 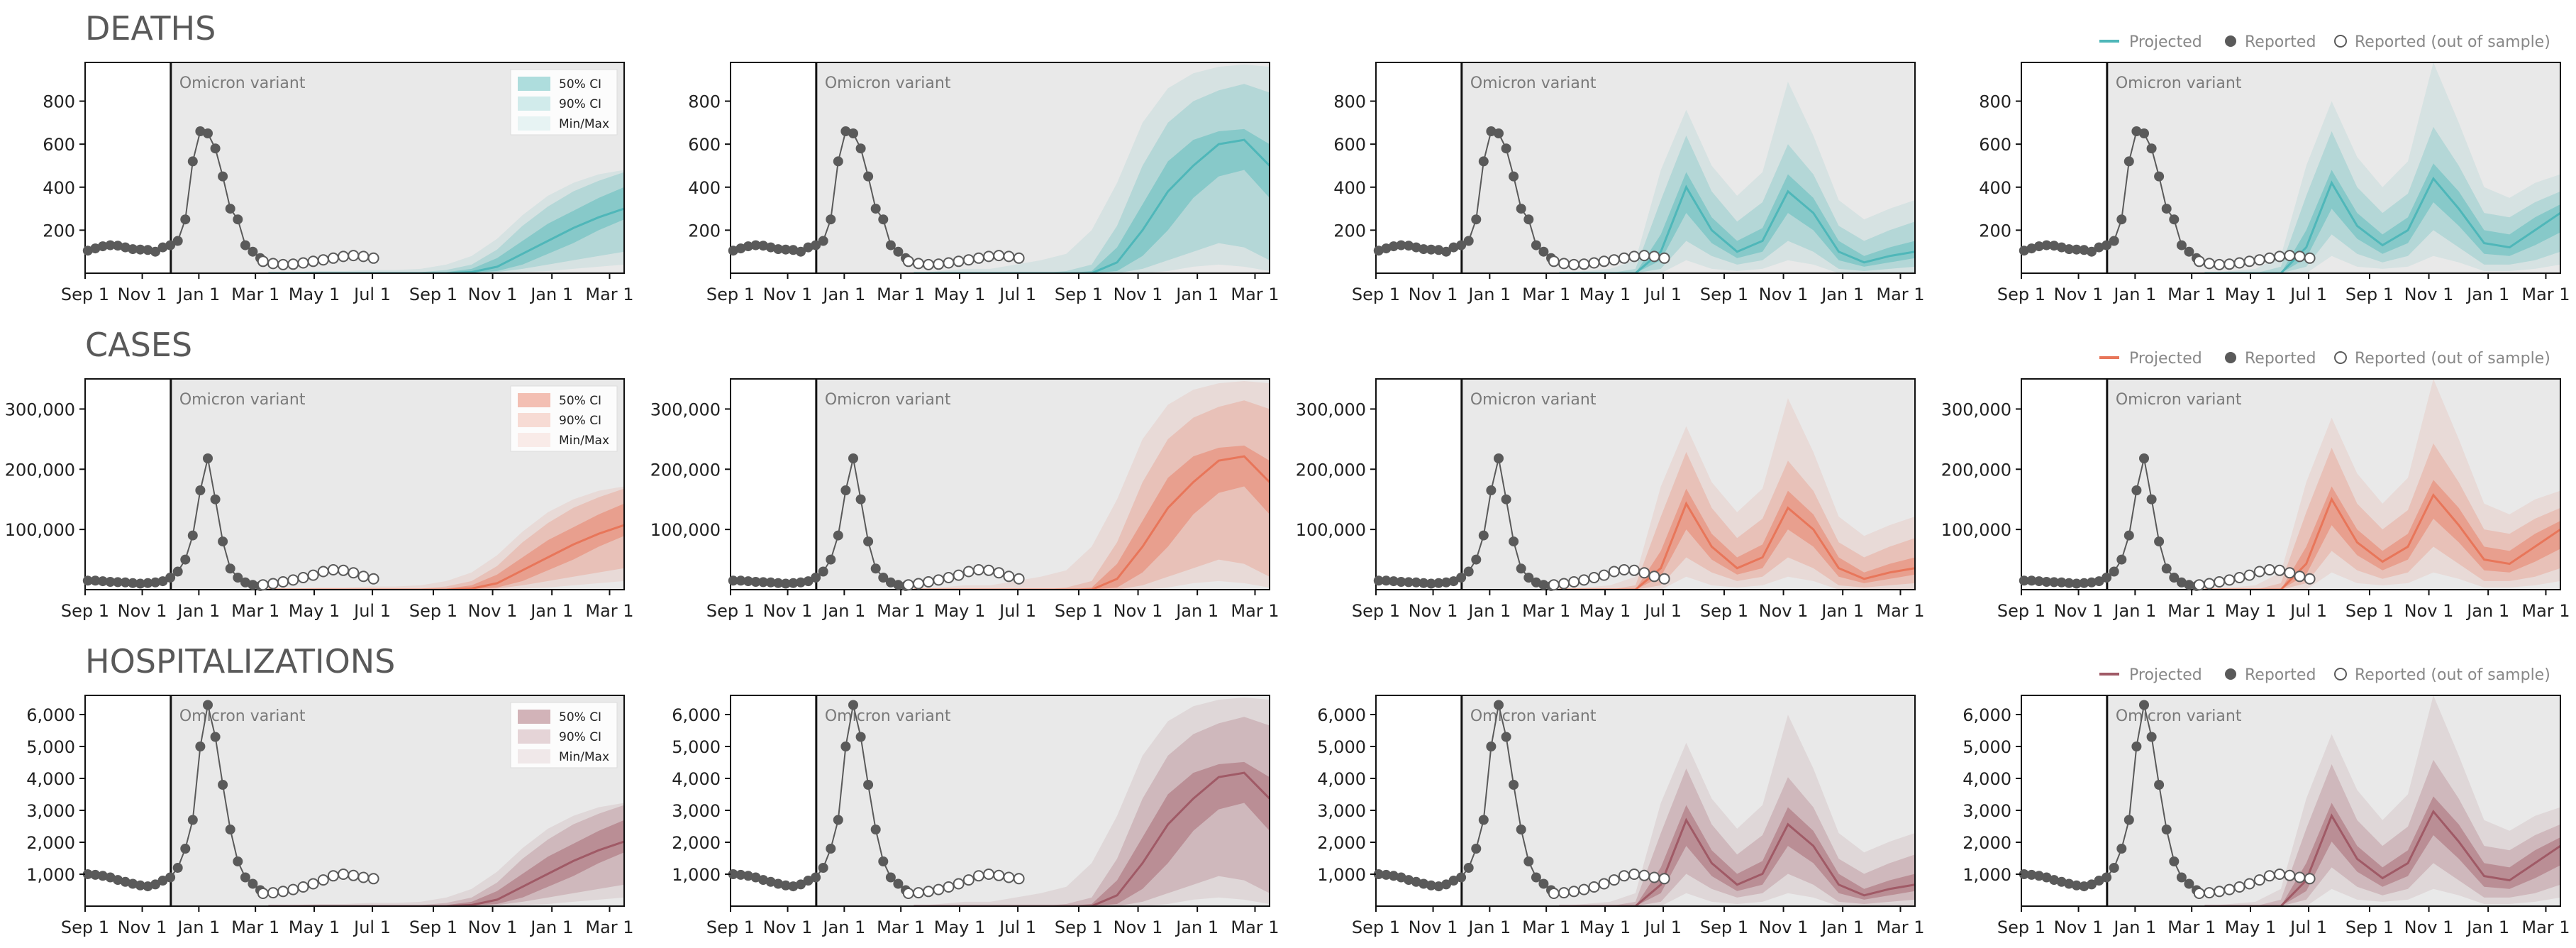 I want to click on legend-reported-oos-marker, so click(x=2340, y=357).